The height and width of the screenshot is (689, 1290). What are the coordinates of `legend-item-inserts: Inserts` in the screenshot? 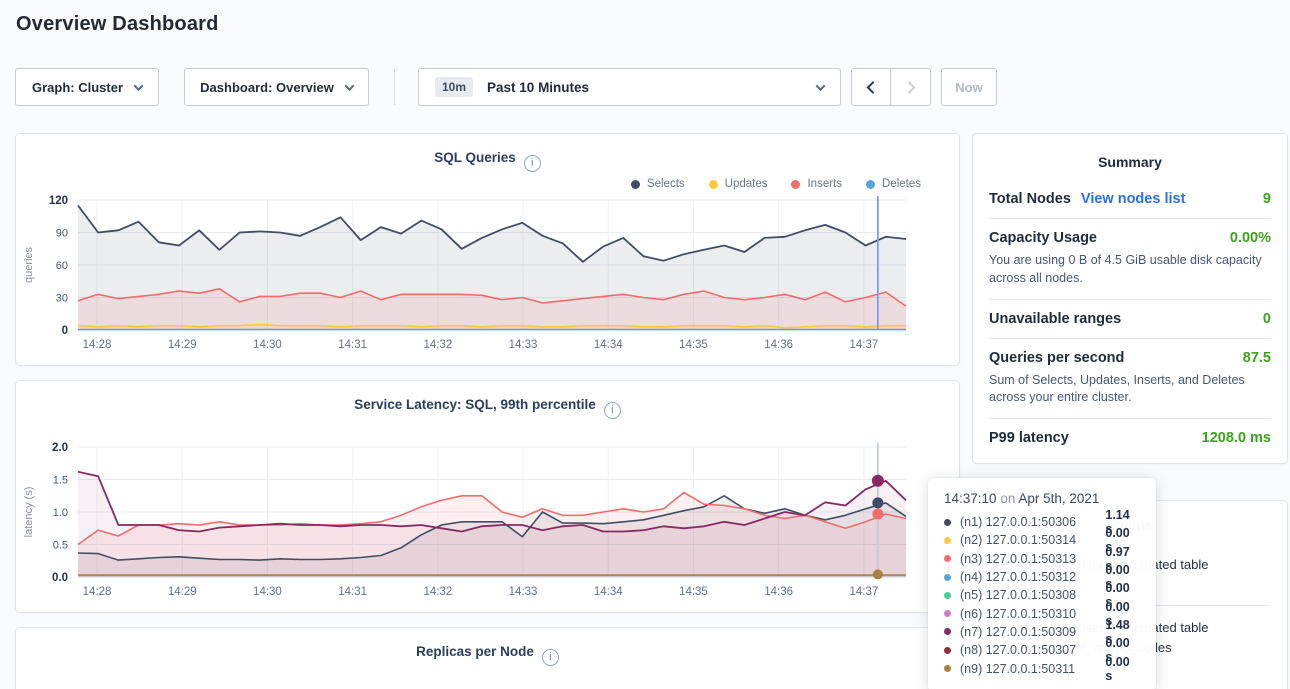 It's located at (816, 184).